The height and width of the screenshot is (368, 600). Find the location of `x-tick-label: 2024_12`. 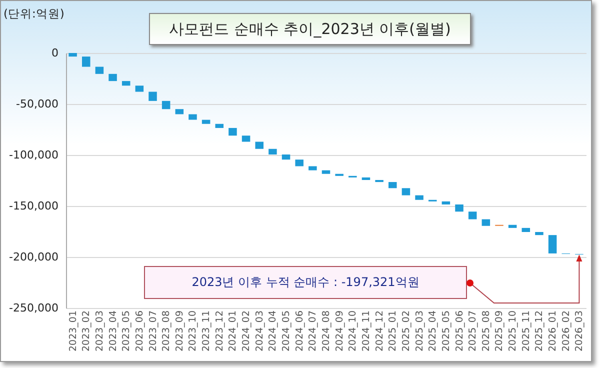

x-tick-label: 2024_12 is located at coordinates (380, 331).